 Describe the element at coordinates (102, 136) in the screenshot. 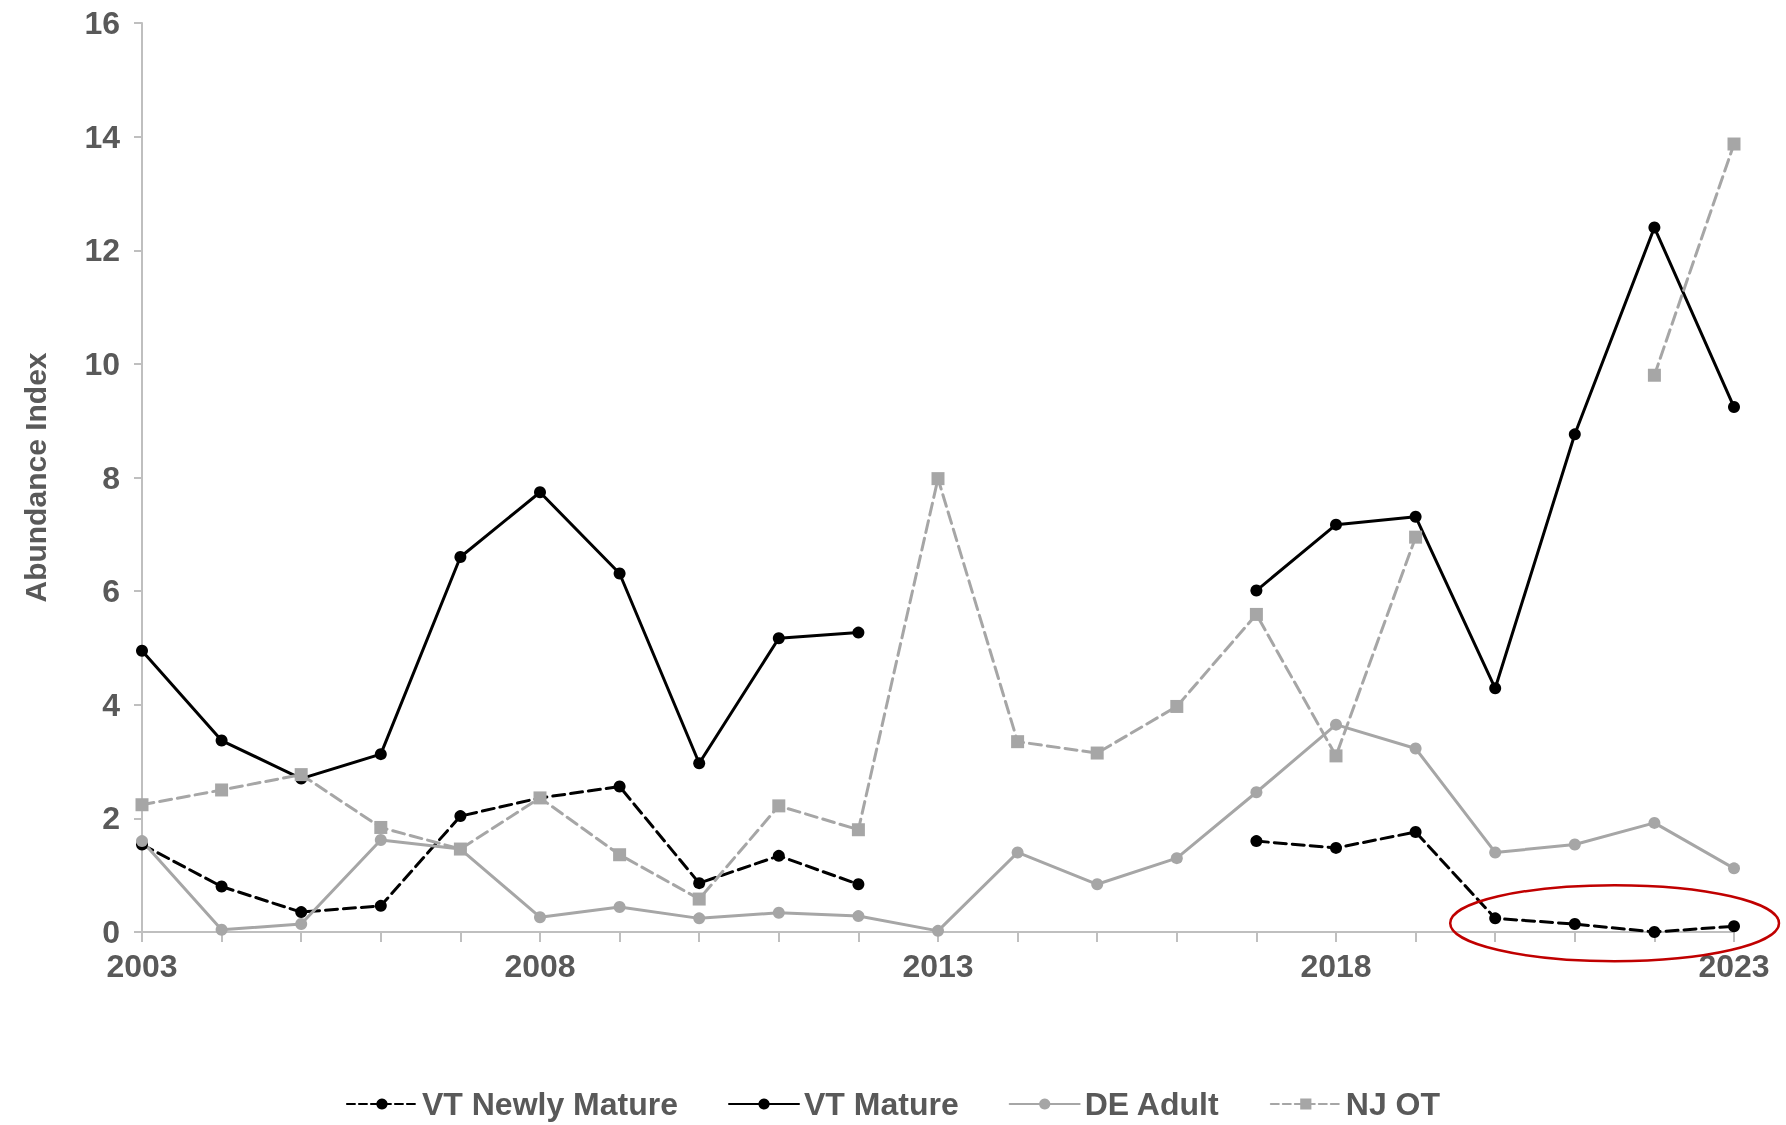

I see `y-tick-label: 14` at that location.